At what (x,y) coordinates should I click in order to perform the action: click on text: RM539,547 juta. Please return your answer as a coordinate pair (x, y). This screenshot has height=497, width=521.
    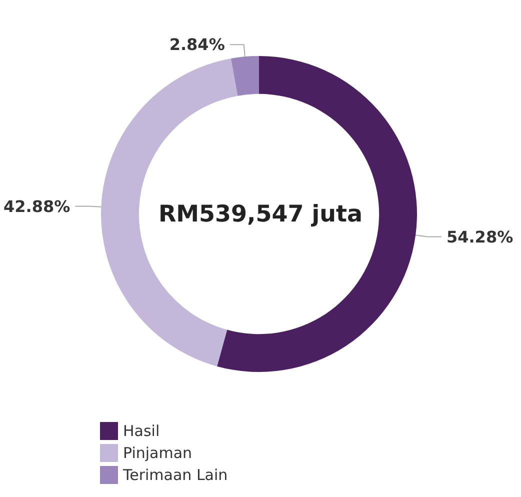
    Looking at the image, I should click on (260, 215).